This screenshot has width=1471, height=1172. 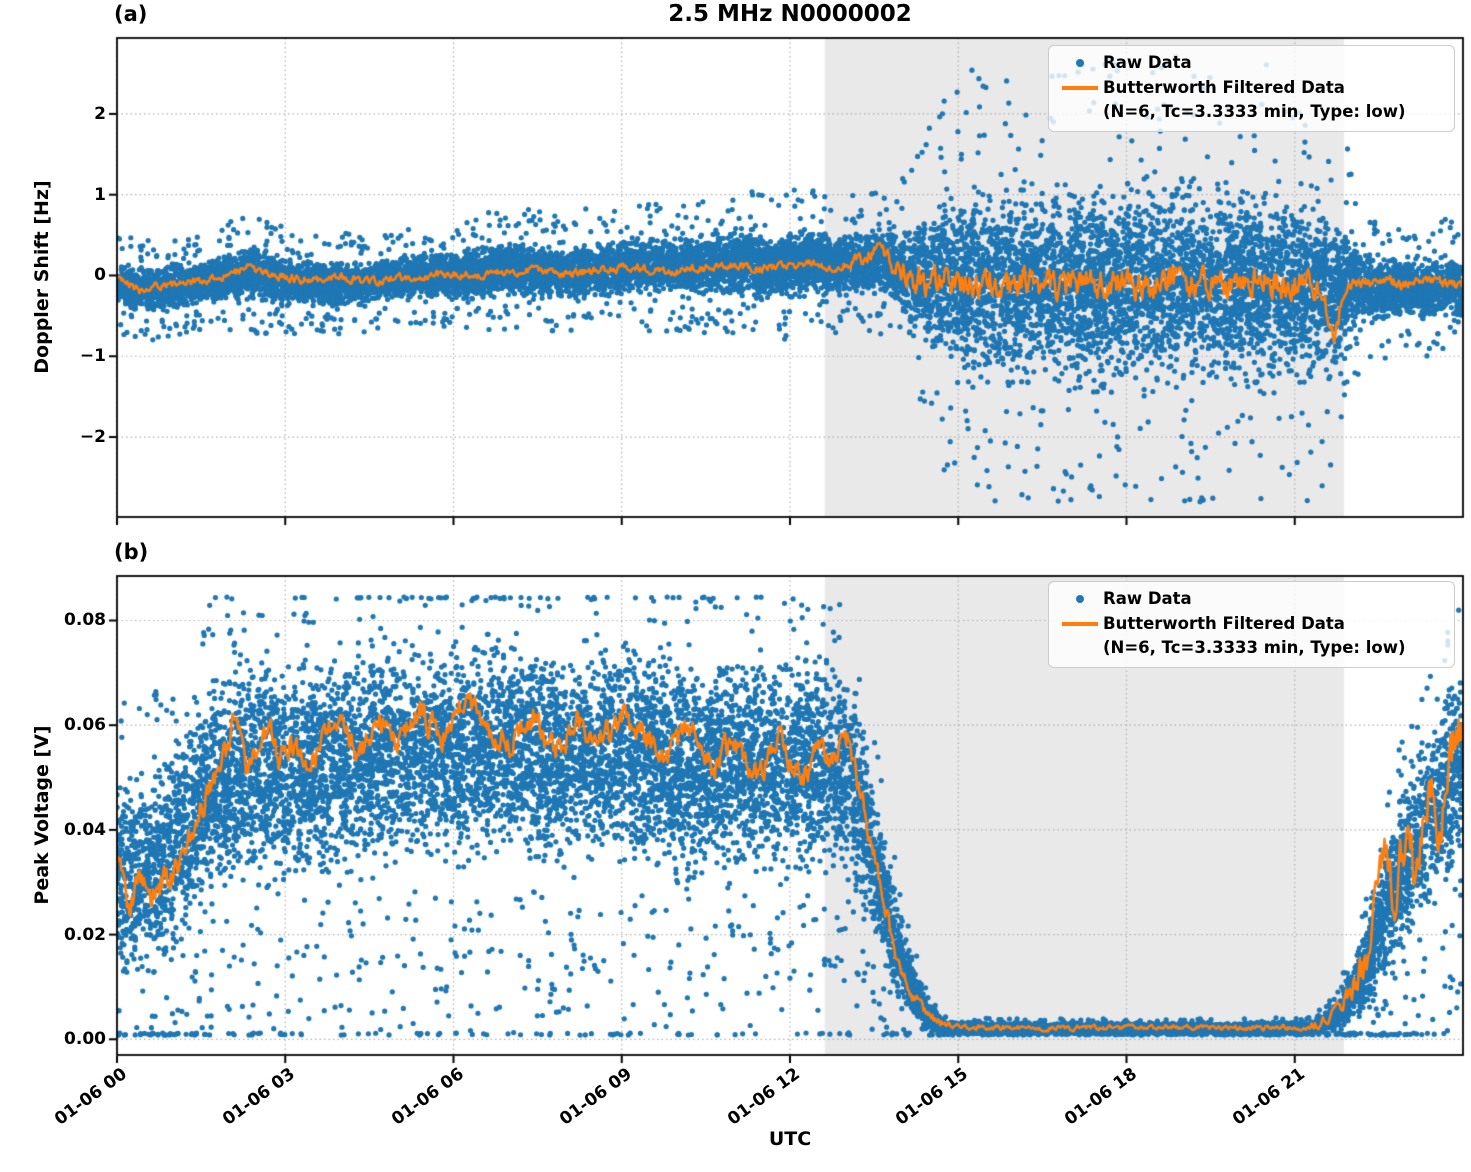 What do you see at coordinates (85, 1039) in the screenshot?
I see `panel-b-ytick-label: 0.00` at bounding box center [85, 1039].